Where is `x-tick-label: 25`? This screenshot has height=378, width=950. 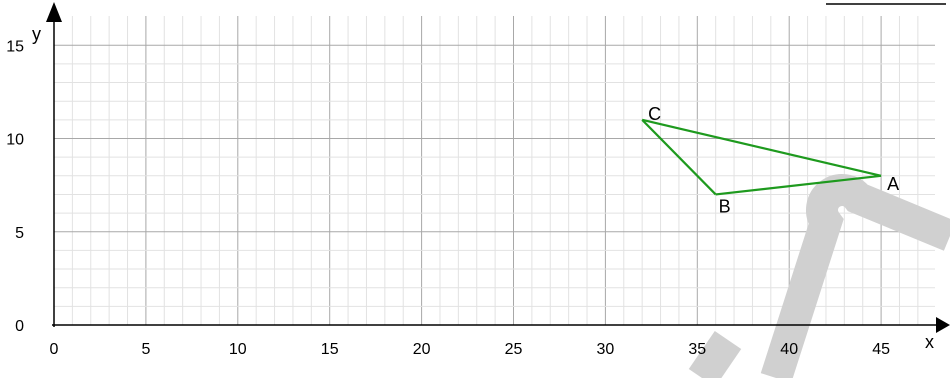 x-tick-label: 25 is located at coordinates (514, 349).